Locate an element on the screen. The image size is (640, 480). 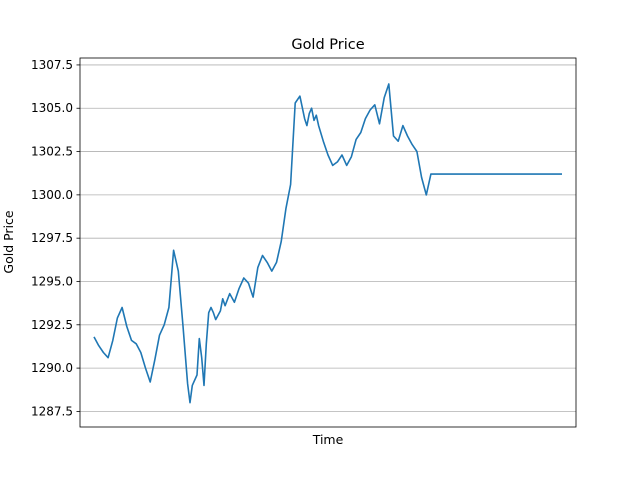
y-axis-label: Gold Price is located at coordinates (8, 242).